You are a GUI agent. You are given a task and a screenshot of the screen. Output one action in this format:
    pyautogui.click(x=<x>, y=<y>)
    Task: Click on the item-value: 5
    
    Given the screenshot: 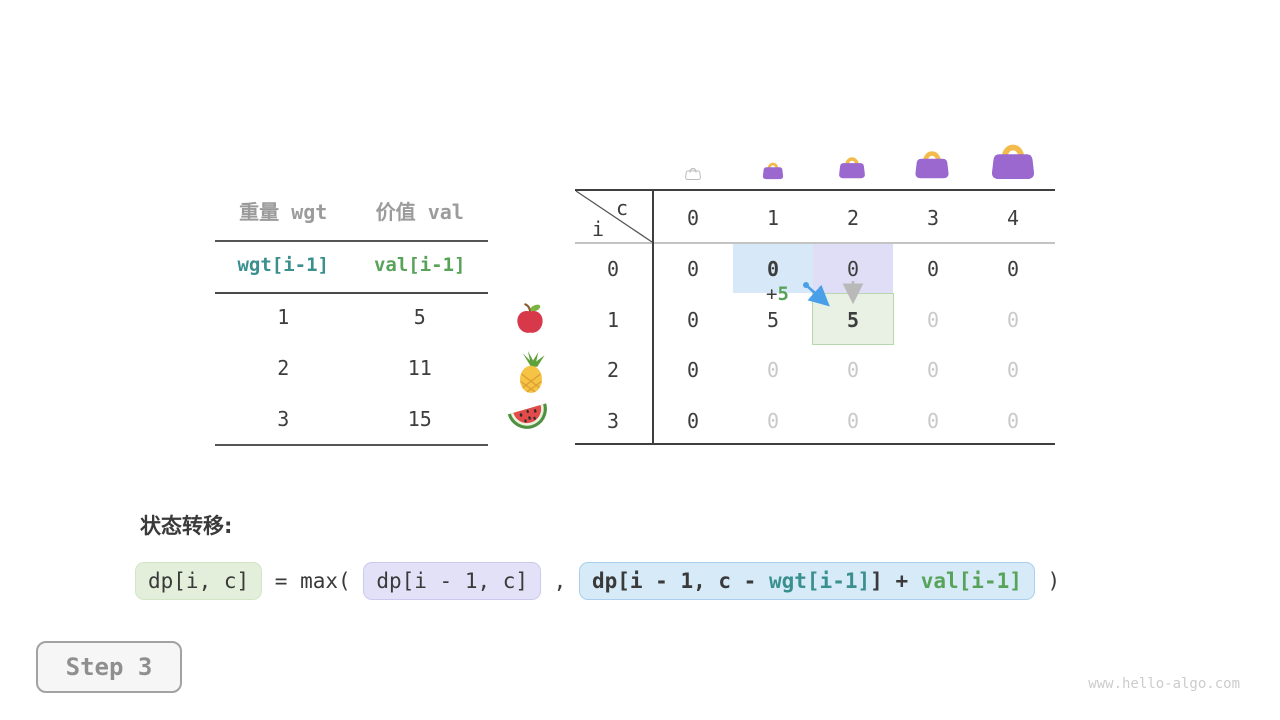 What is the action you would take?
    pyautogui.click(x=419, y=317)
    